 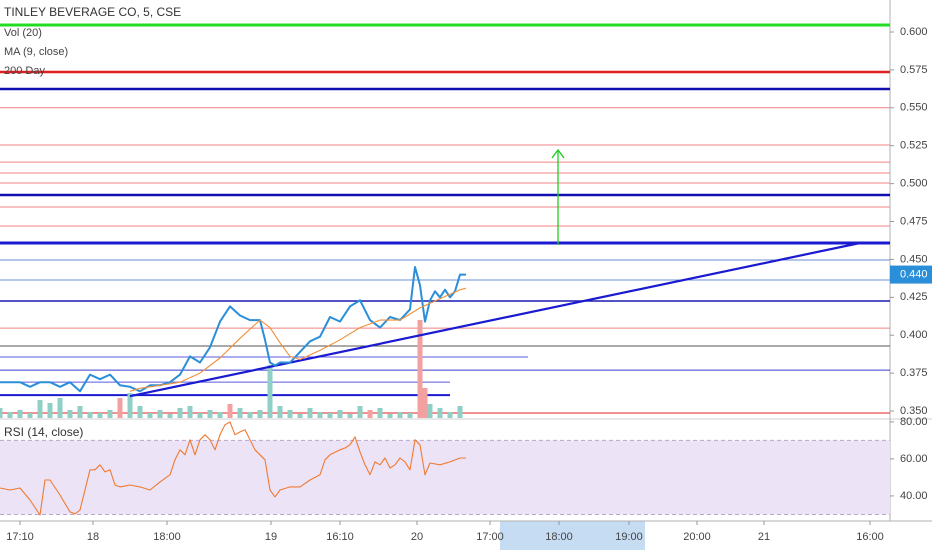 I want to click on arrow-head, so click(x=558, y=153).